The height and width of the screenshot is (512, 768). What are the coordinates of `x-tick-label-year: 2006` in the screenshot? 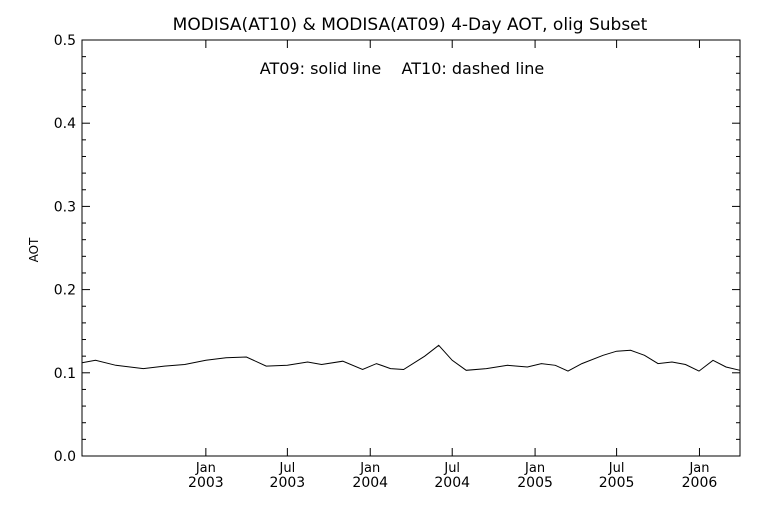 It's located at (700, 483).